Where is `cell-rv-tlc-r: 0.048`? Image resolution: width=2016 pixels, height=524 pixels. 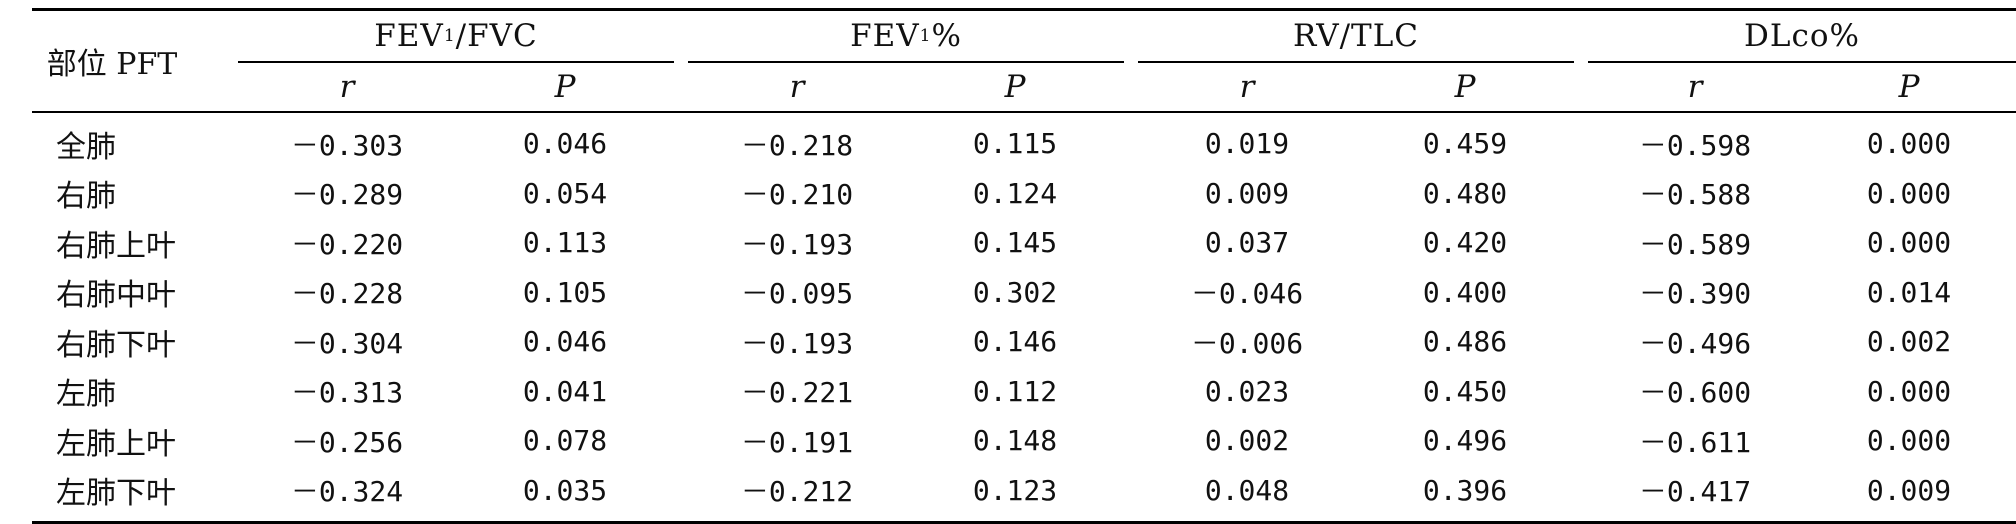
cell-rv-tlc-r: 0.048 is located at coordinates (1247, 490).